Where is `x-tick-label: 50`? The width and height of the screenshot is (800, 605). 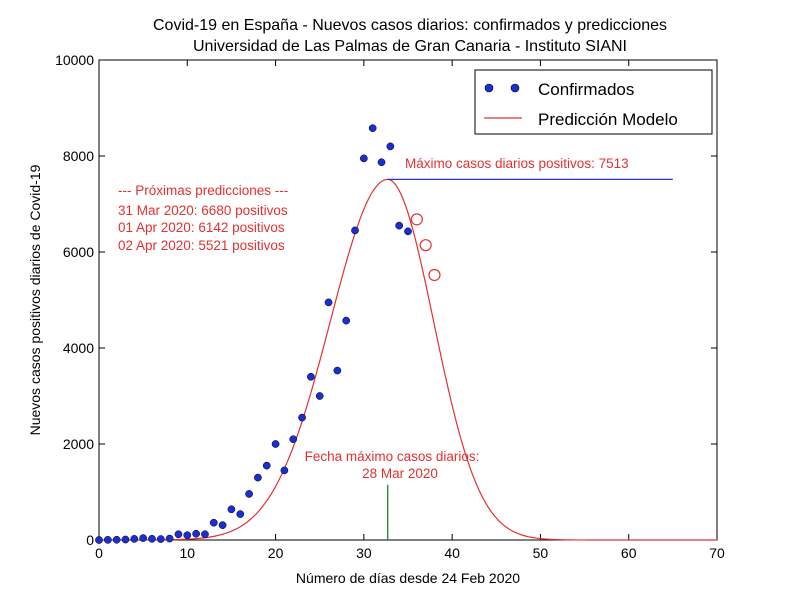 x-tick-label: 50 is located at coordinates (541, 553).